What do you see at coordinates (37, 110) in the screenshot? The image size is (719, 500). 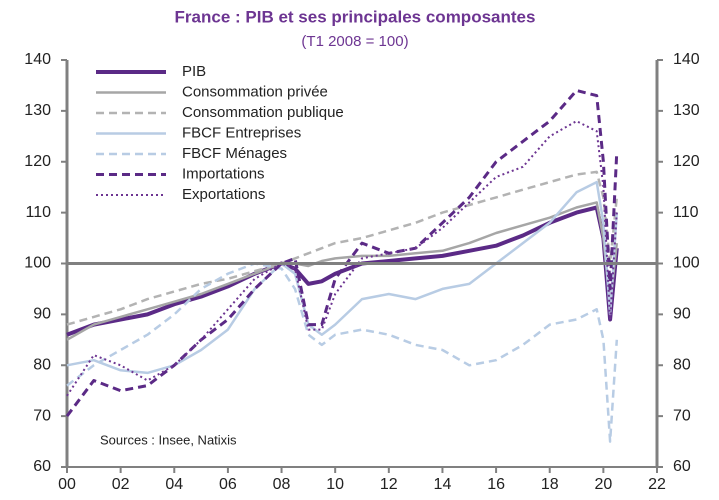 I see `y-tick-label: 130` at bounding box center [37, 110].